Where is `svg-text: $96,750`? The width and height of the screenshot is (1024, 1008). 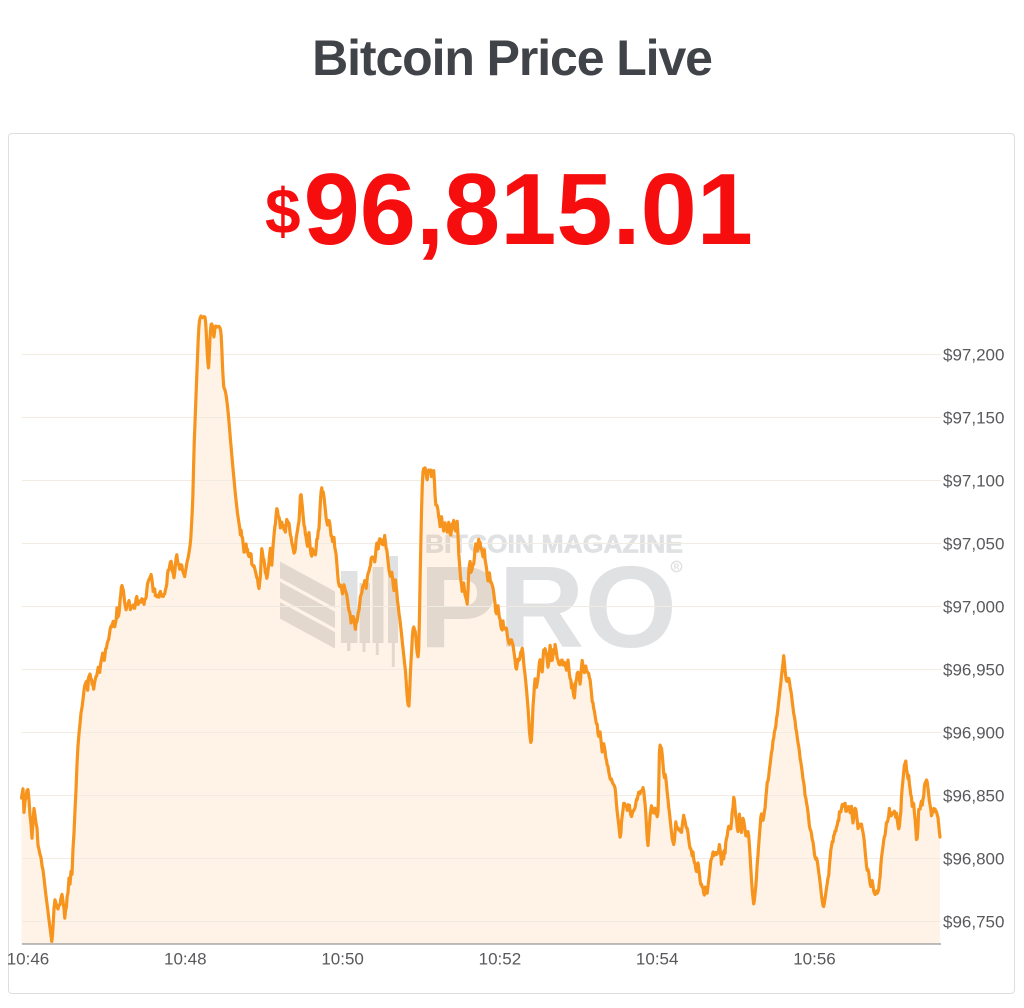
svg-text: $96,750 is located at coordinates (973, 922).